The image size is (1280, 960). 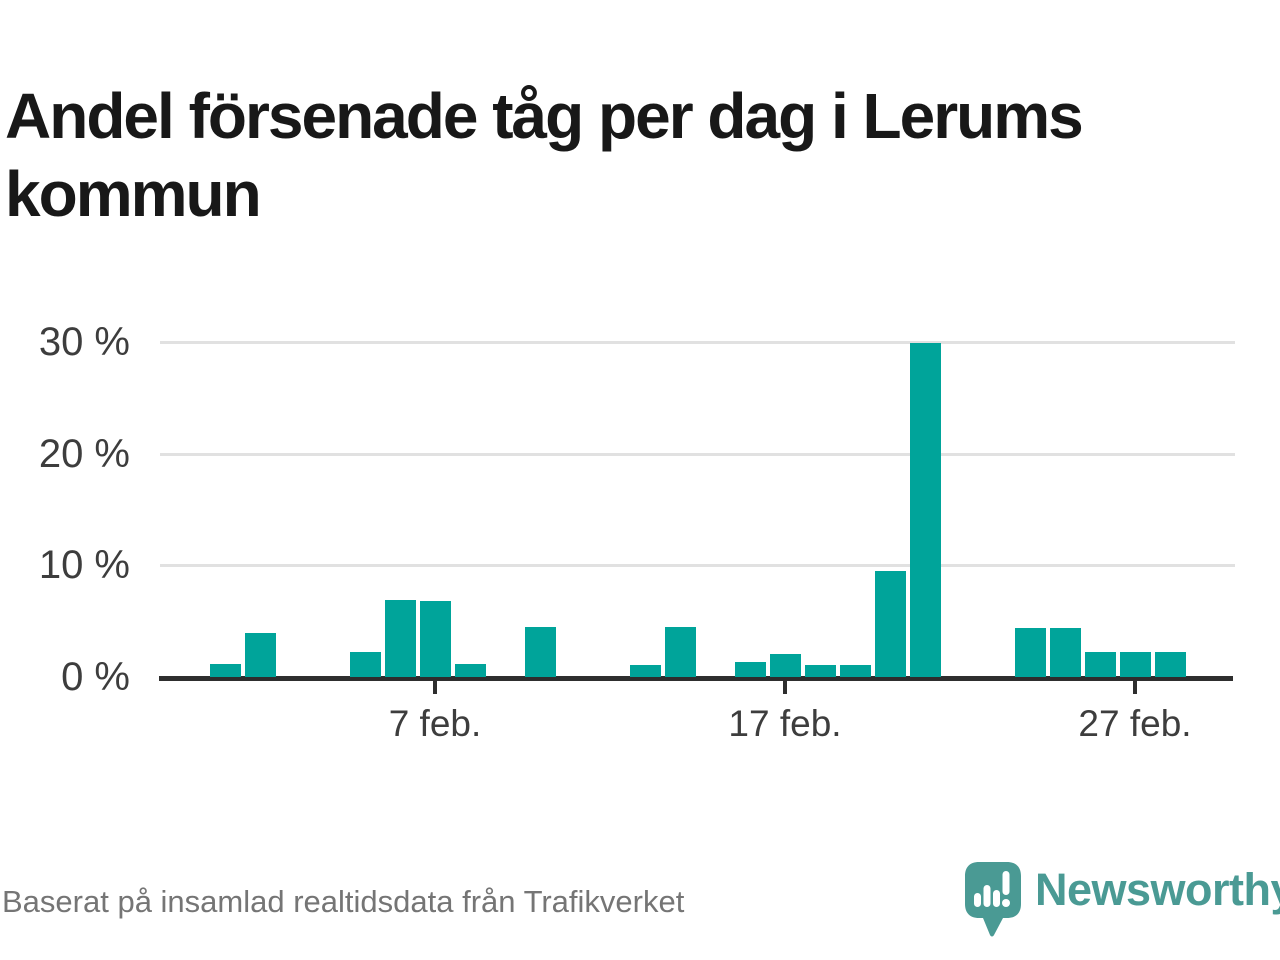 I want to click on bar-17-feb, so click(x=785, y=665).